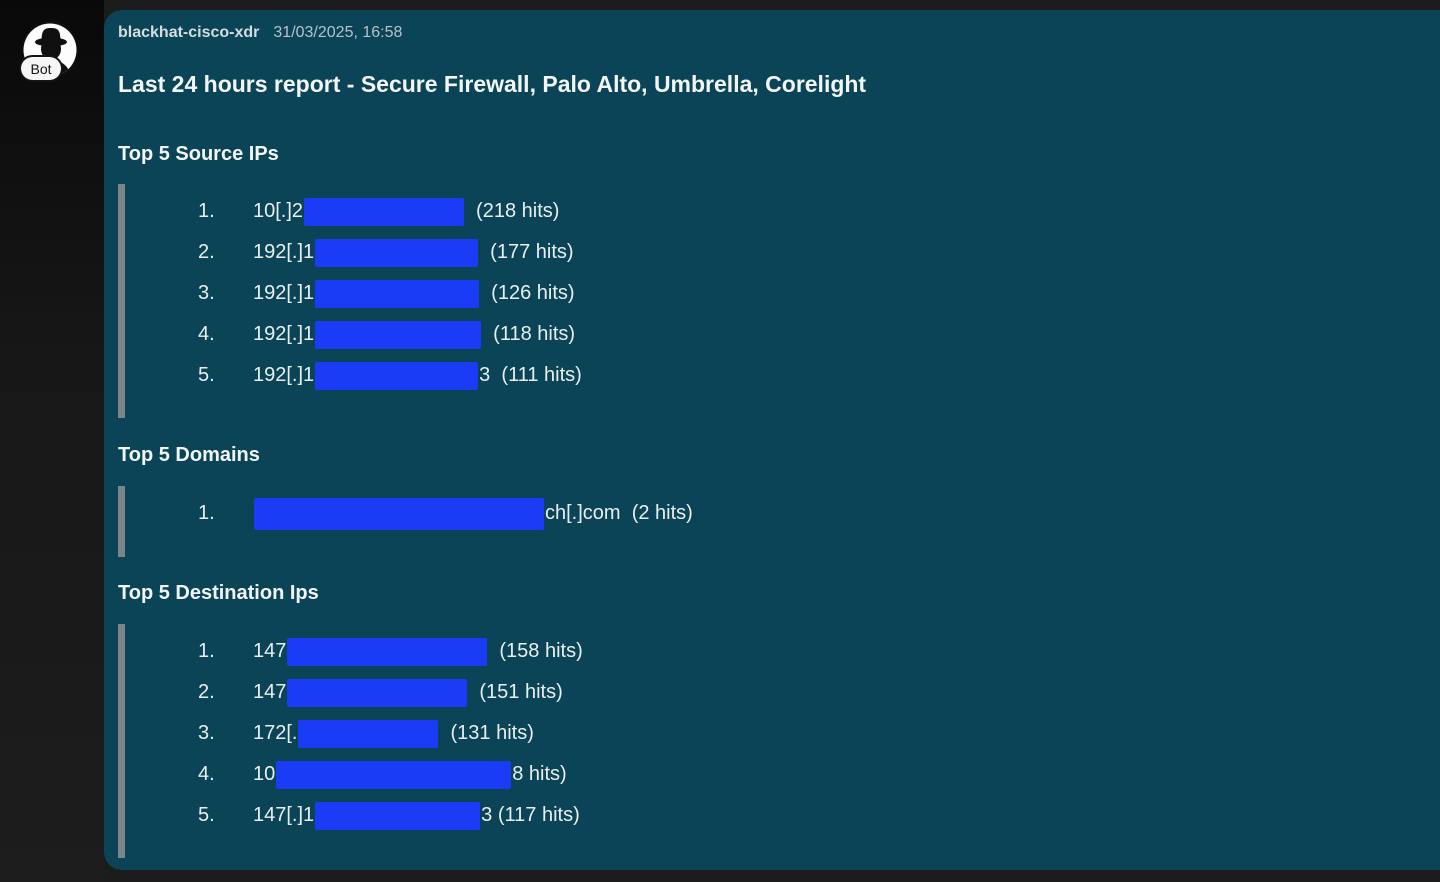 The height and width of the screenshot is (882, 1440). What do you see at coordinates (521, 692) in the screenshot?
I see `item-hit-count: (151 hits)` at bounding box center [521, 692].